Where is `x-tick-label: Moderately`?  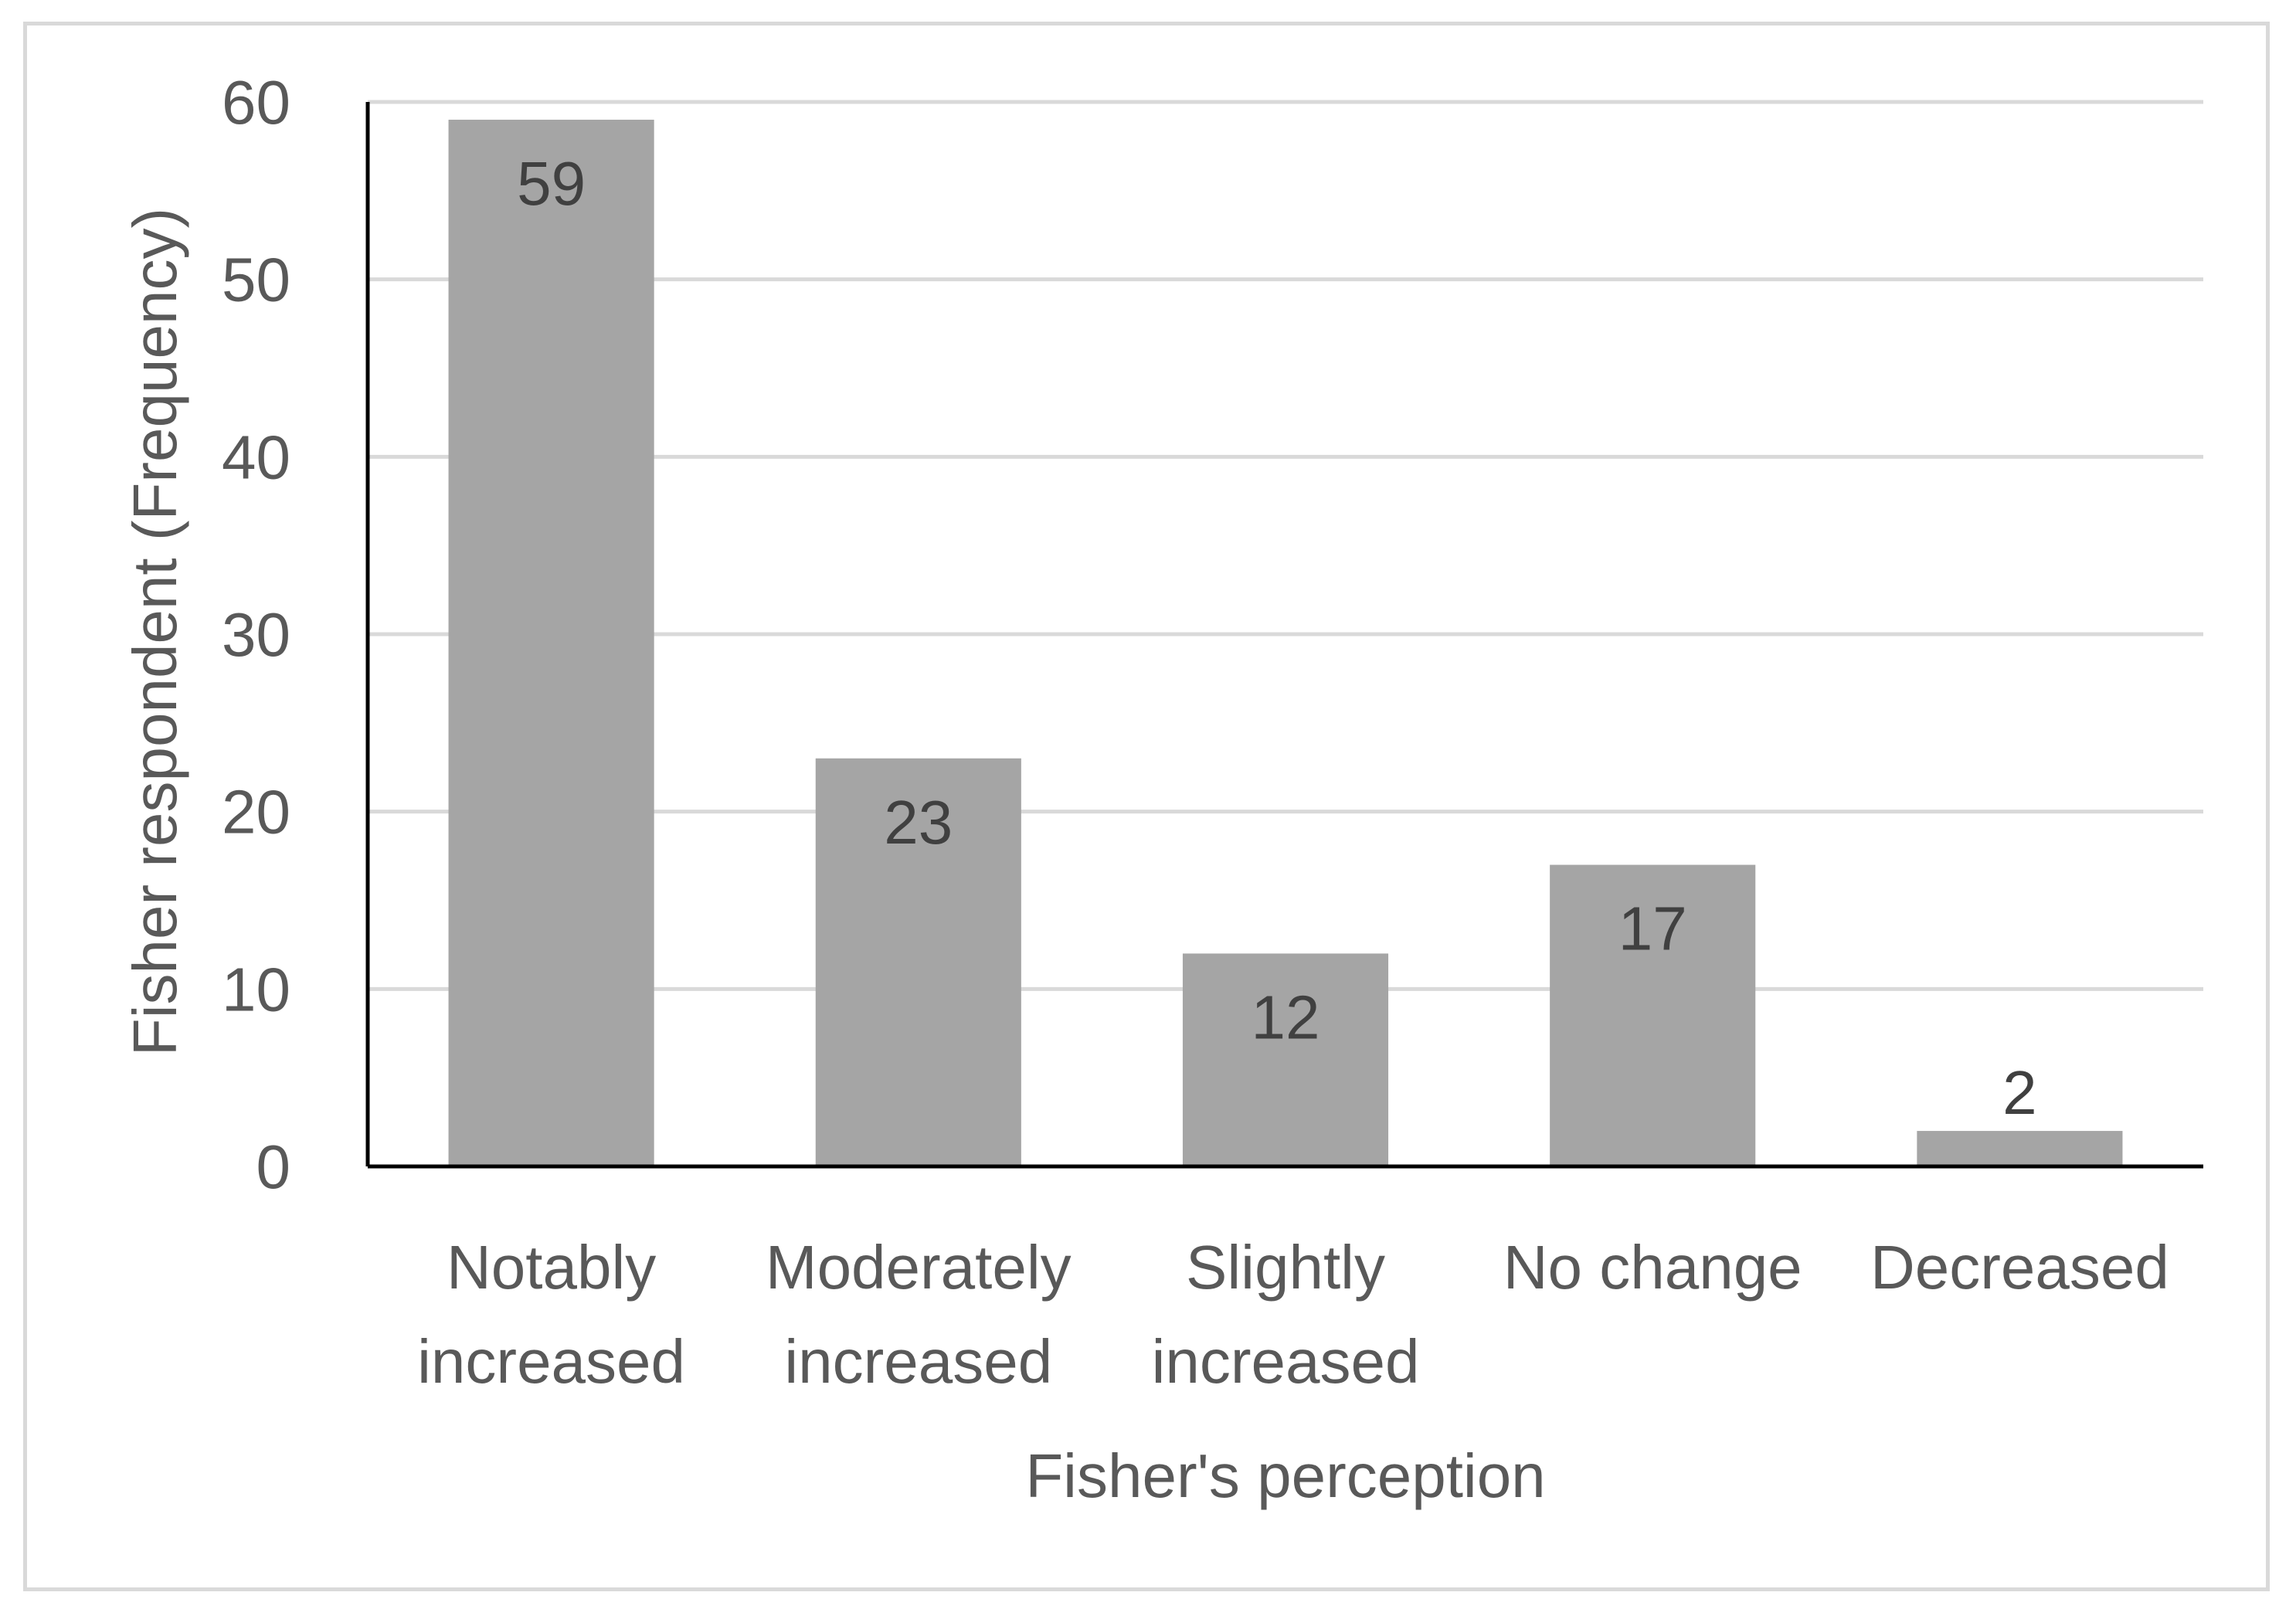 x-tick-label: Moderately is located at coordinates (919, 1267).